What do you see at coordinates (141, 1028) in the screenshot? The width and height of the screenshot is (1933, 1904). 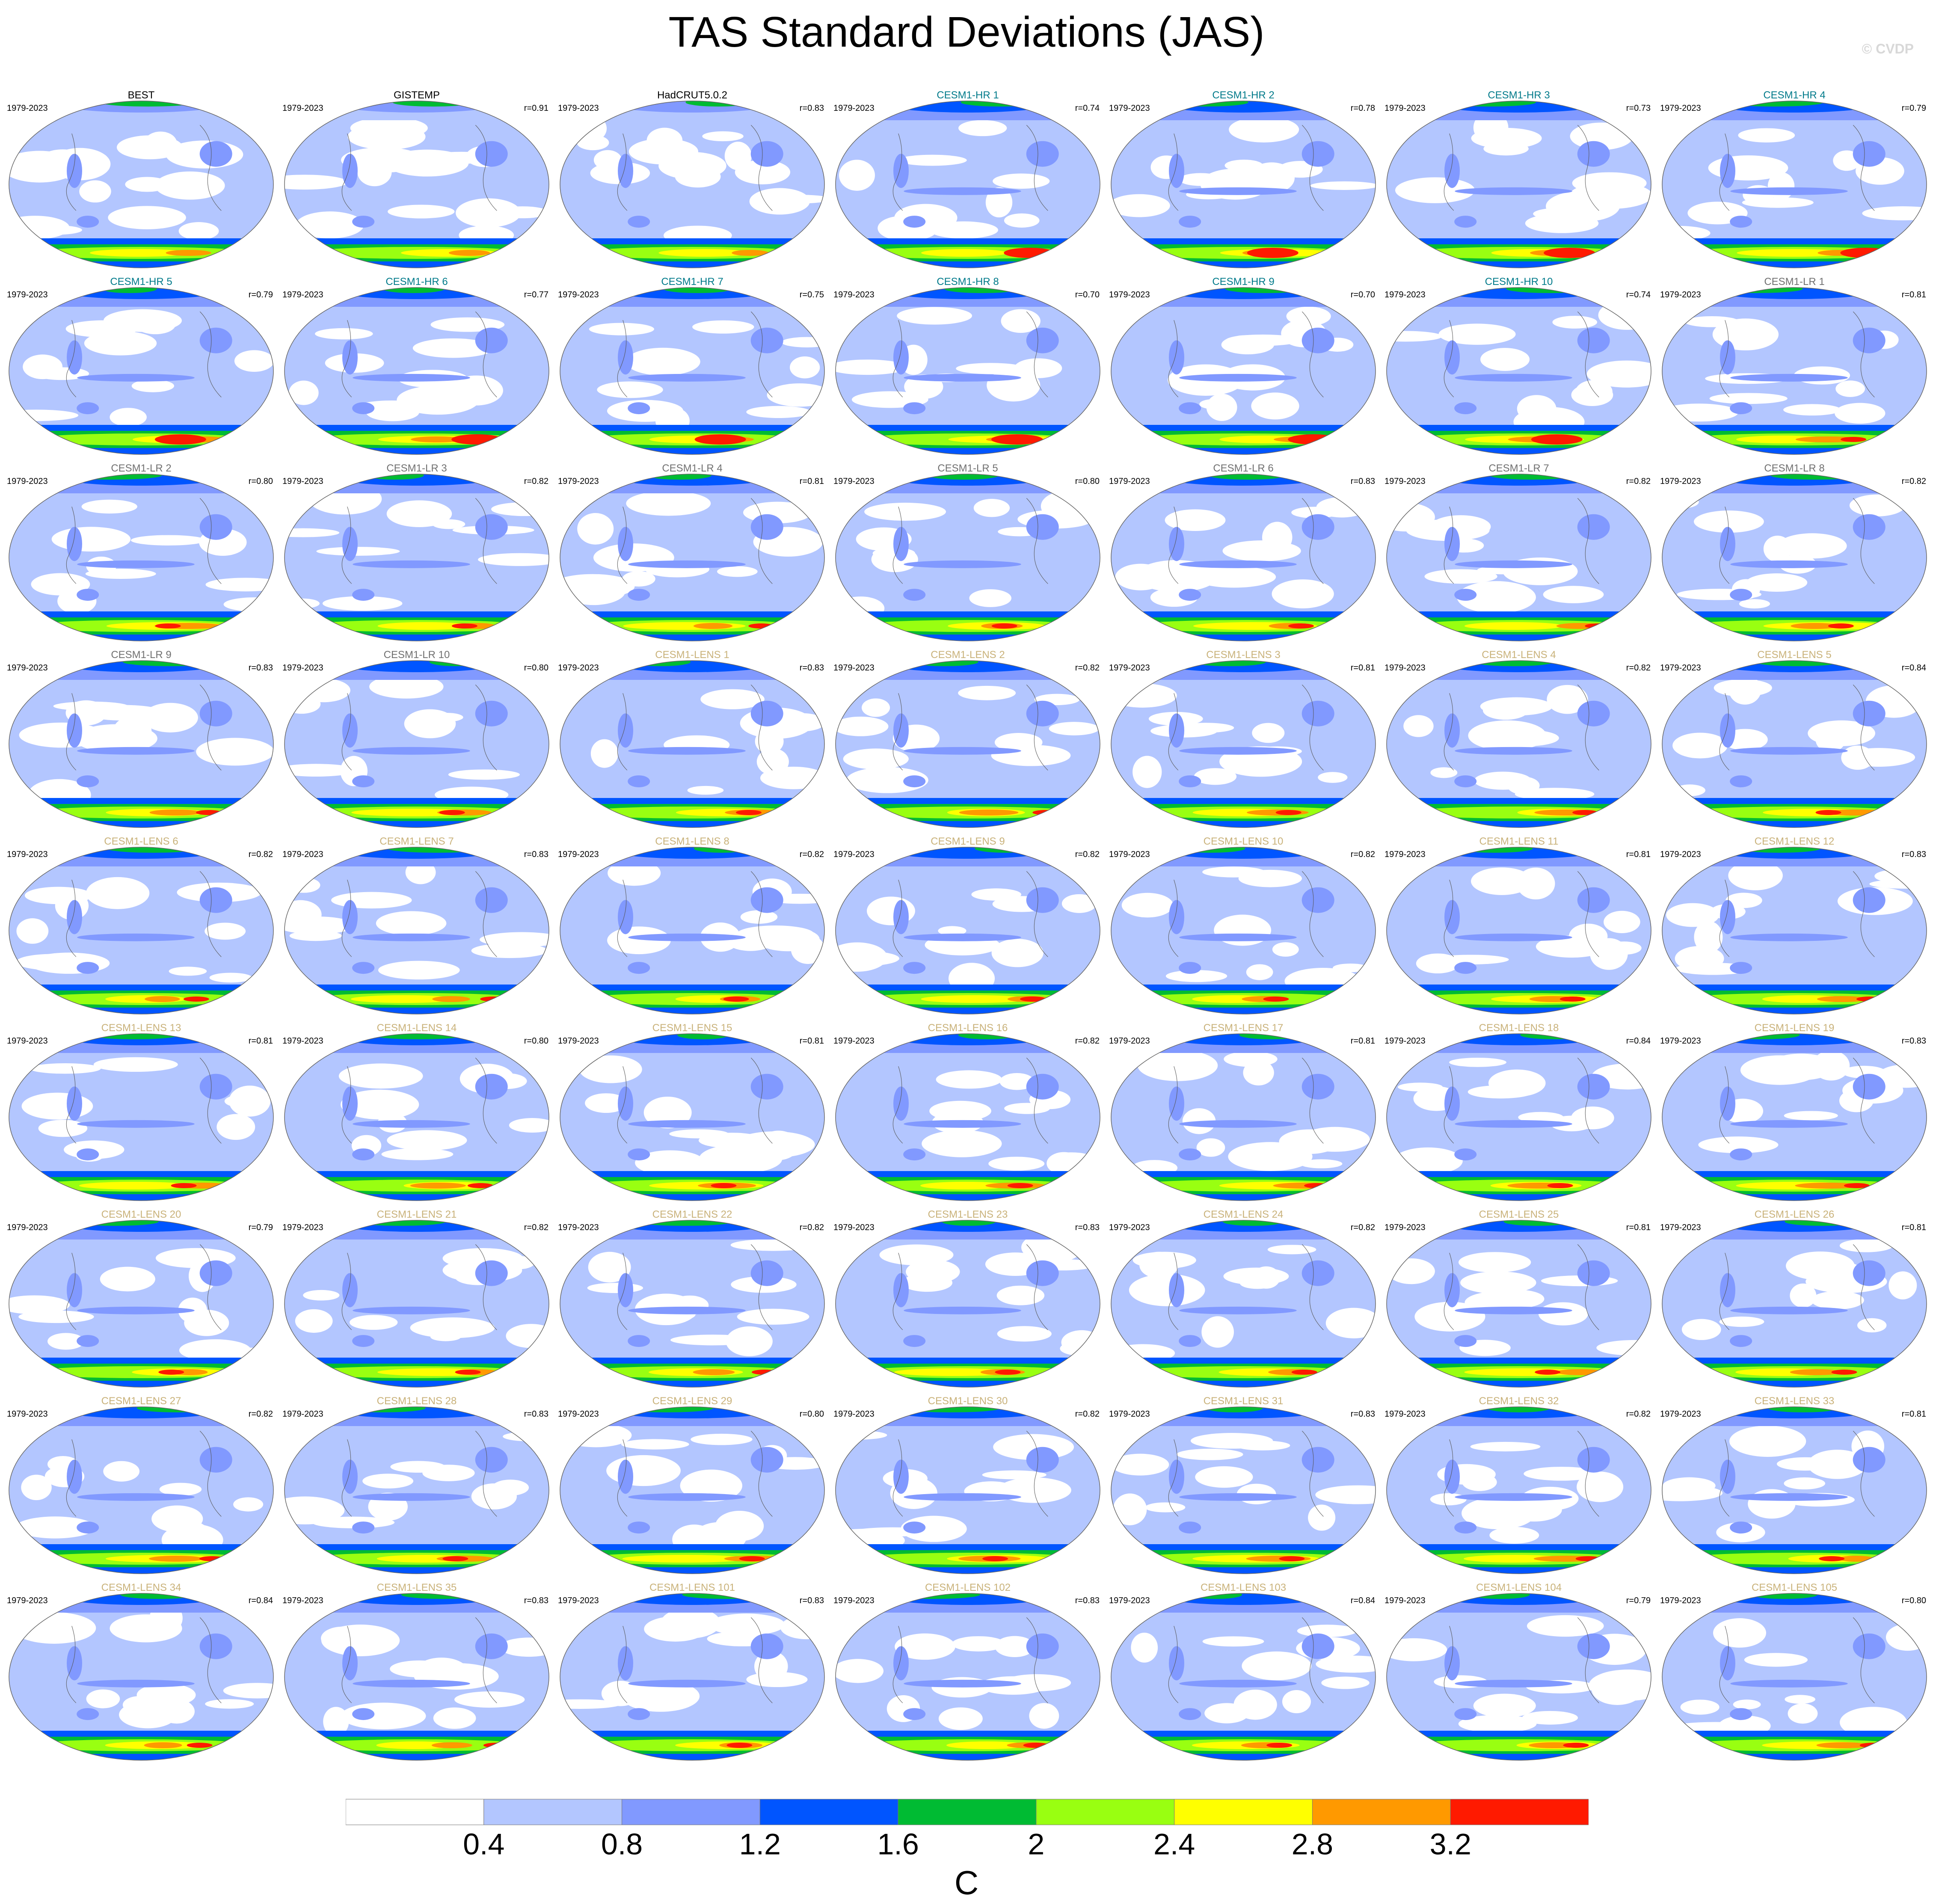 I see `panel-title: CESM1-LENS 13` at bounding box center [141, 1028].